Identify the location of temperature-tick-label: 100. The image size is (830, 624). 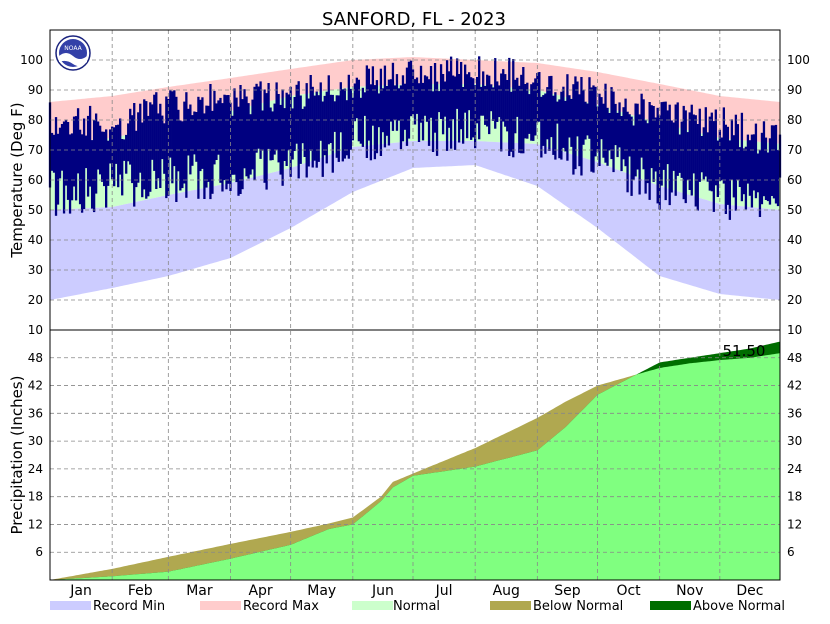
(31, 60).